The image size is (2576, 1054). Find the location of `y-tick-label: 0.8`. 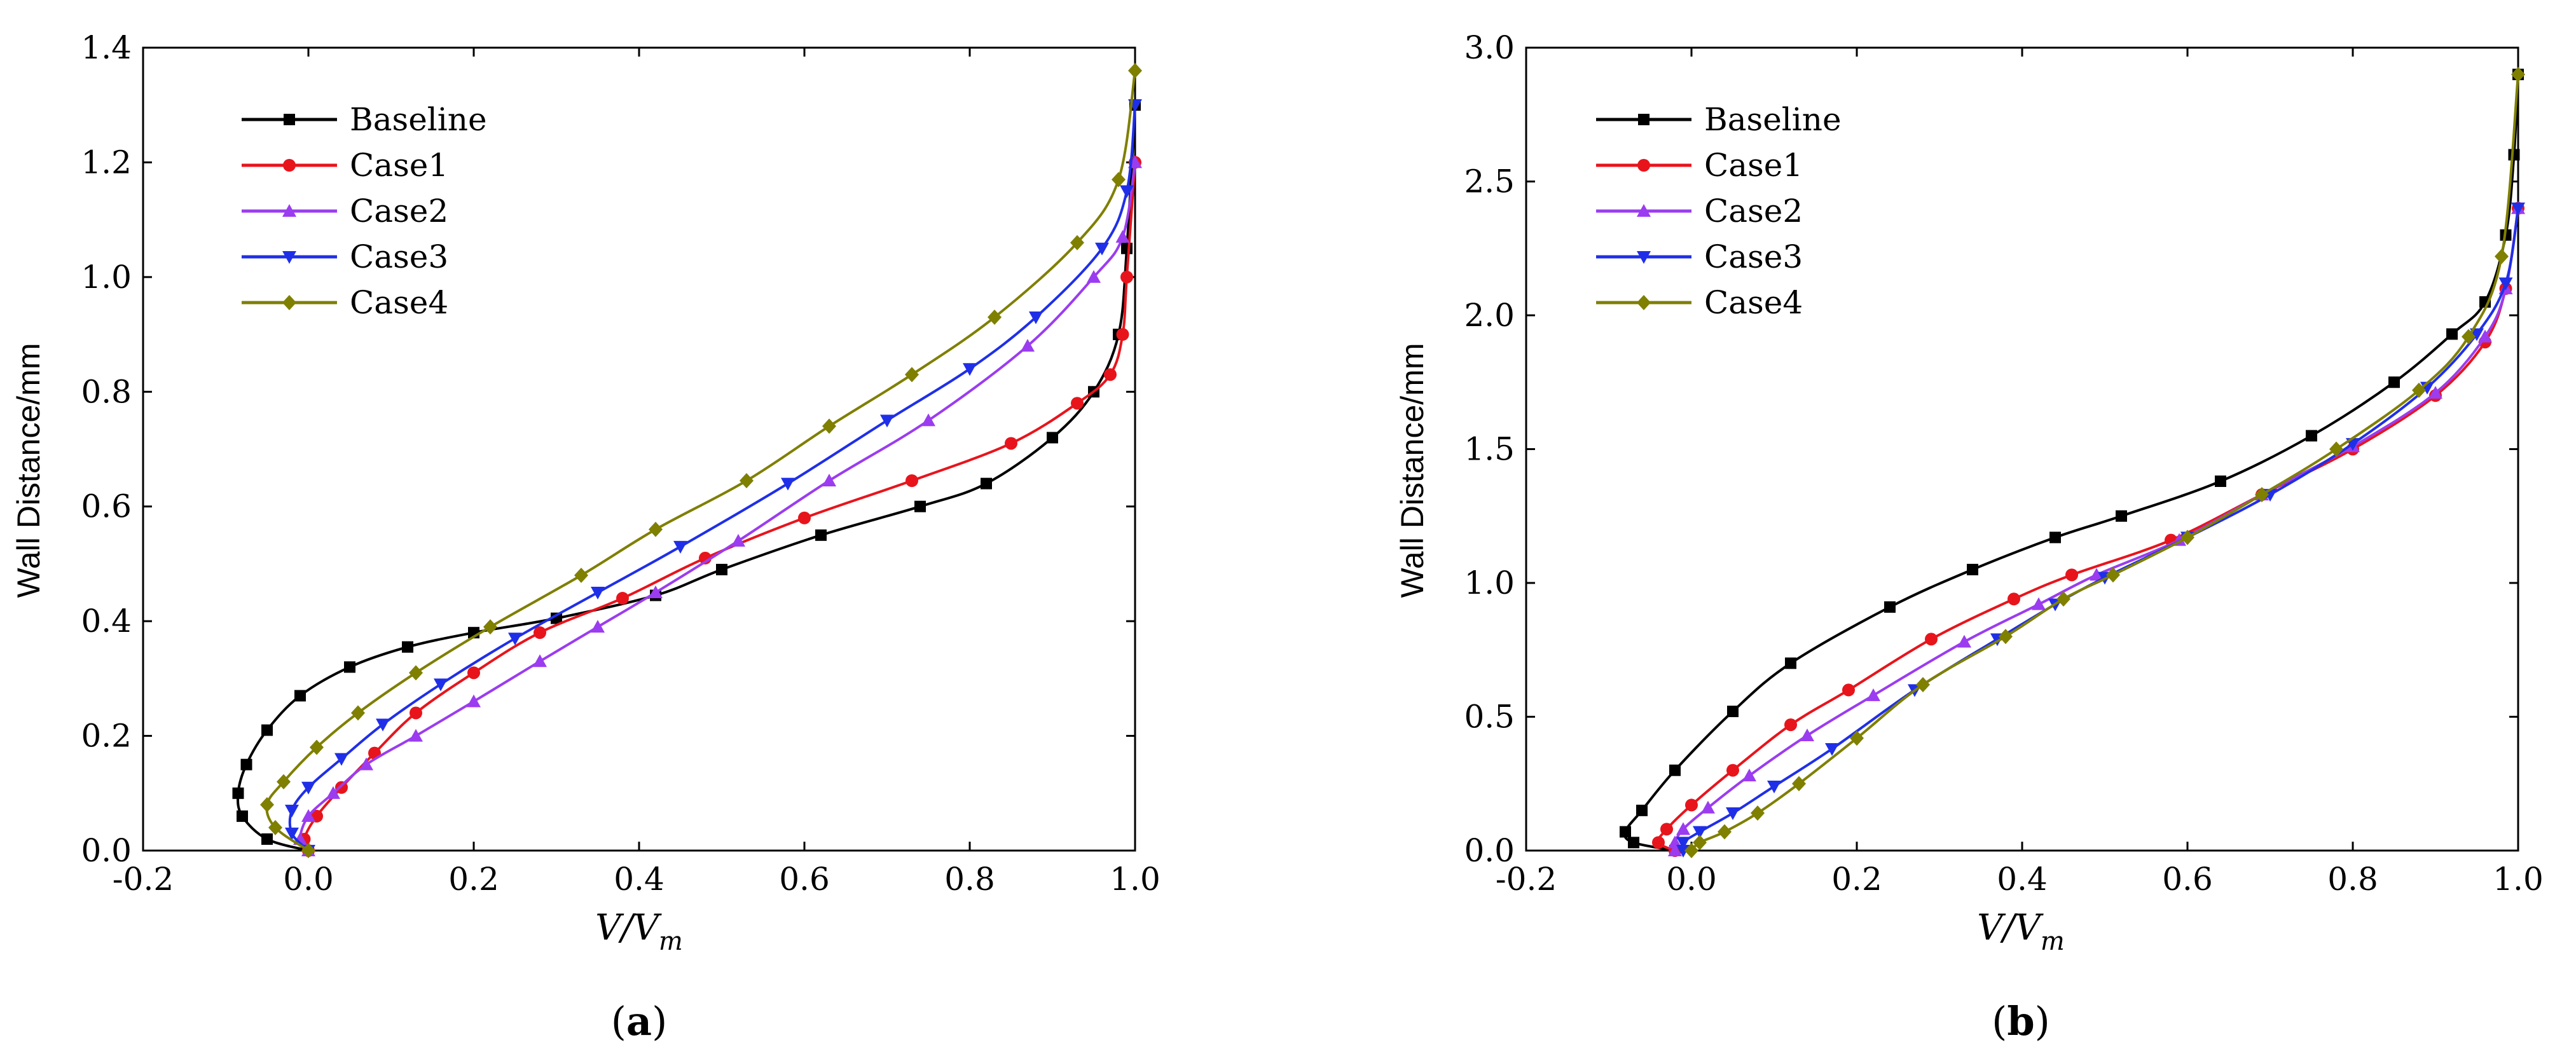

y-tick-label: 0.8 is located at coordinates (106, 392).